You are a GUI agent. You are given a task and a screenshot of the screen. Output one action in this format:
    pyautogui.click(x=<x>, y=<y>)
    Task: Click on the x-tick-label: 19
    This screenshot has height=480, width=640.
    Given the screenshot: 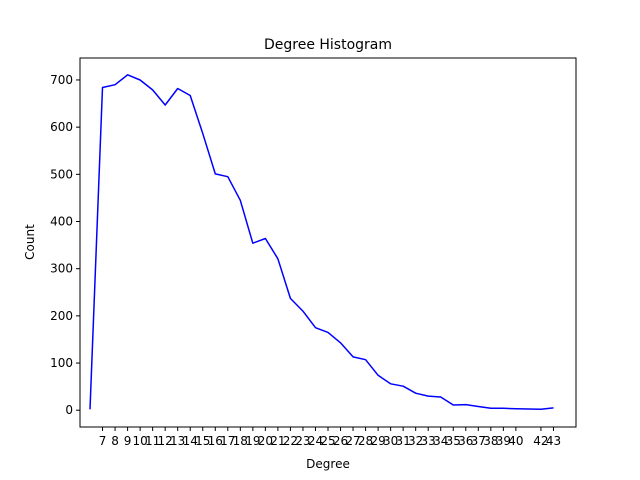 What is the action you would take?
    pyautogui.click(x=252, y=441)
    